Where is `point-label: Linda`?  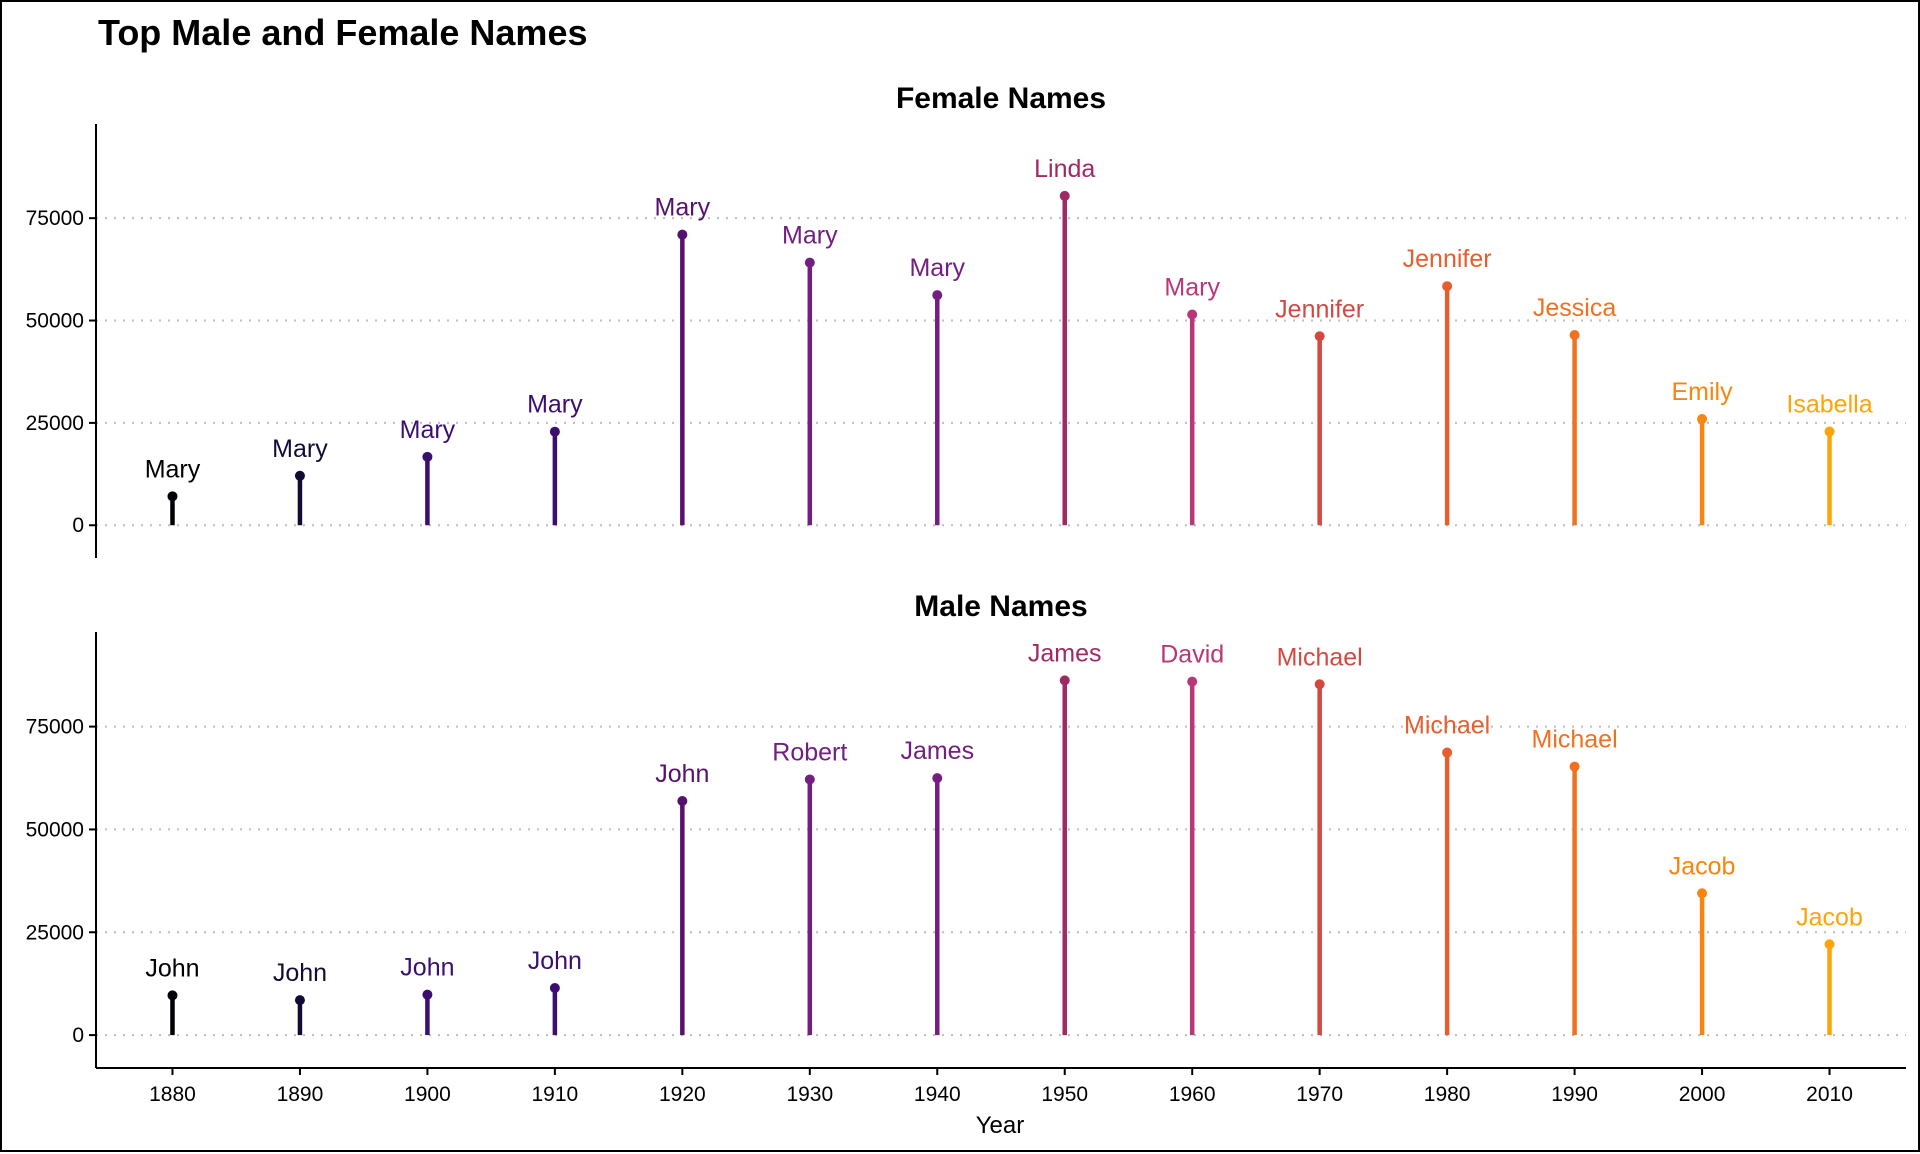 point-label: Linda is located at coordinates (1064, 169).